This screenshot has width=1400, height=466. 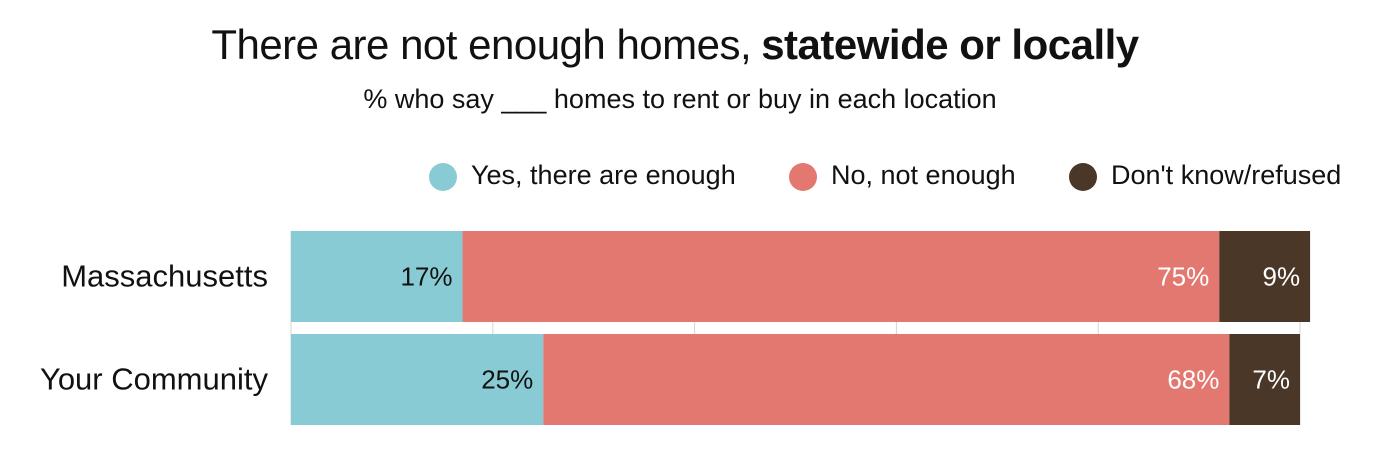 I want to click on category-label: Your Community, so click(x=154, y=379).